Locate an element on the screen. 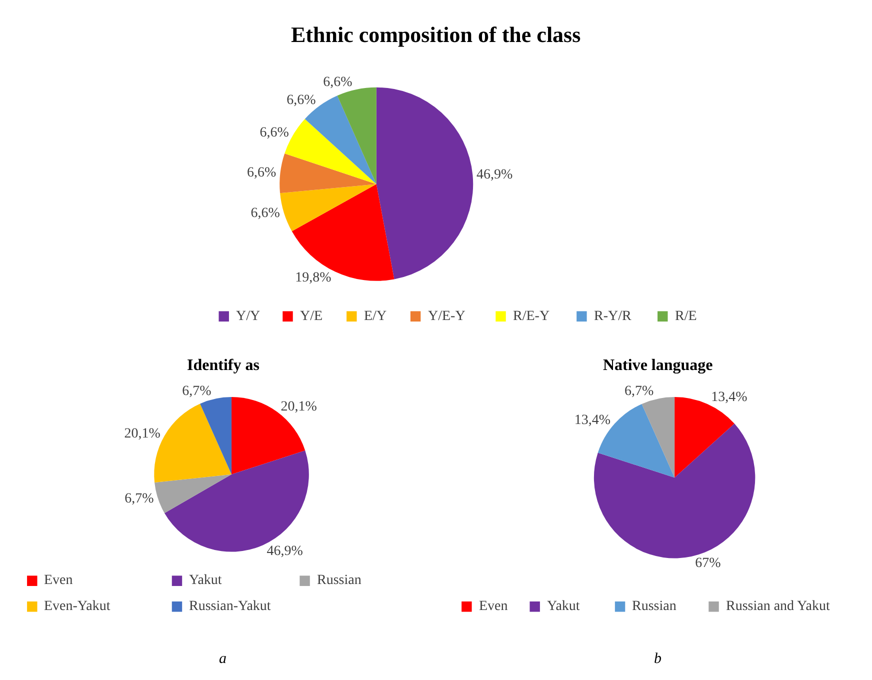 The image size is (872, 680). legend-label: E/Y is located at coordinates (375, 316).